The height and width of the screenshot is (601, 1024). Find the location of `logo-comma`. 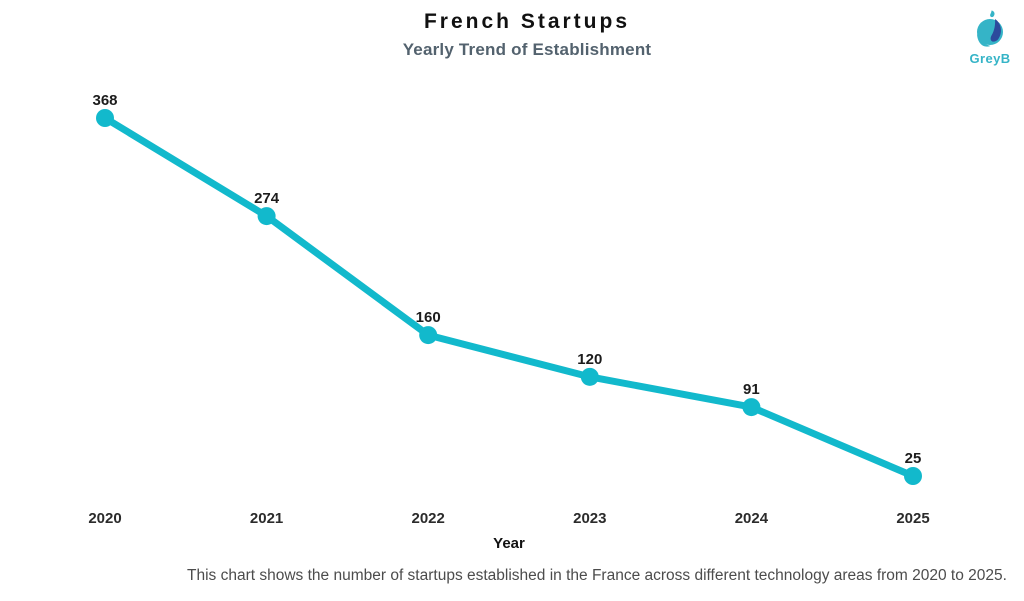

logo-comma is located at coordinates (995, 30).